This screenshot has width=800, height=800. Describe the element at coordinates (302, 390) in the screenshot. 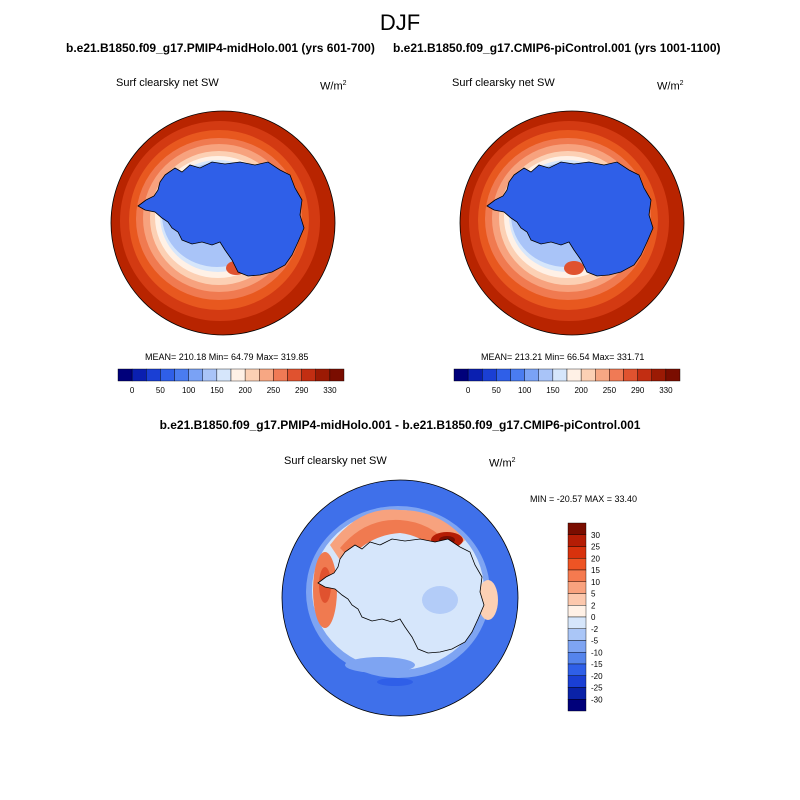

I see `panel1-colorbar-tick-label: 290` at that location.